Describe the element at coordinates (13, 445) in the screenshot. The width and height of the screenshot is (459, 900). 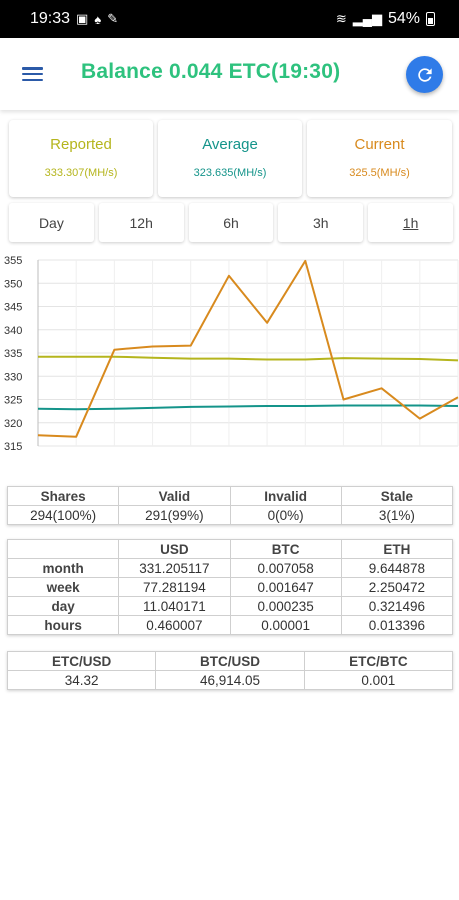
I see `y-tick-label: 315` at that location.